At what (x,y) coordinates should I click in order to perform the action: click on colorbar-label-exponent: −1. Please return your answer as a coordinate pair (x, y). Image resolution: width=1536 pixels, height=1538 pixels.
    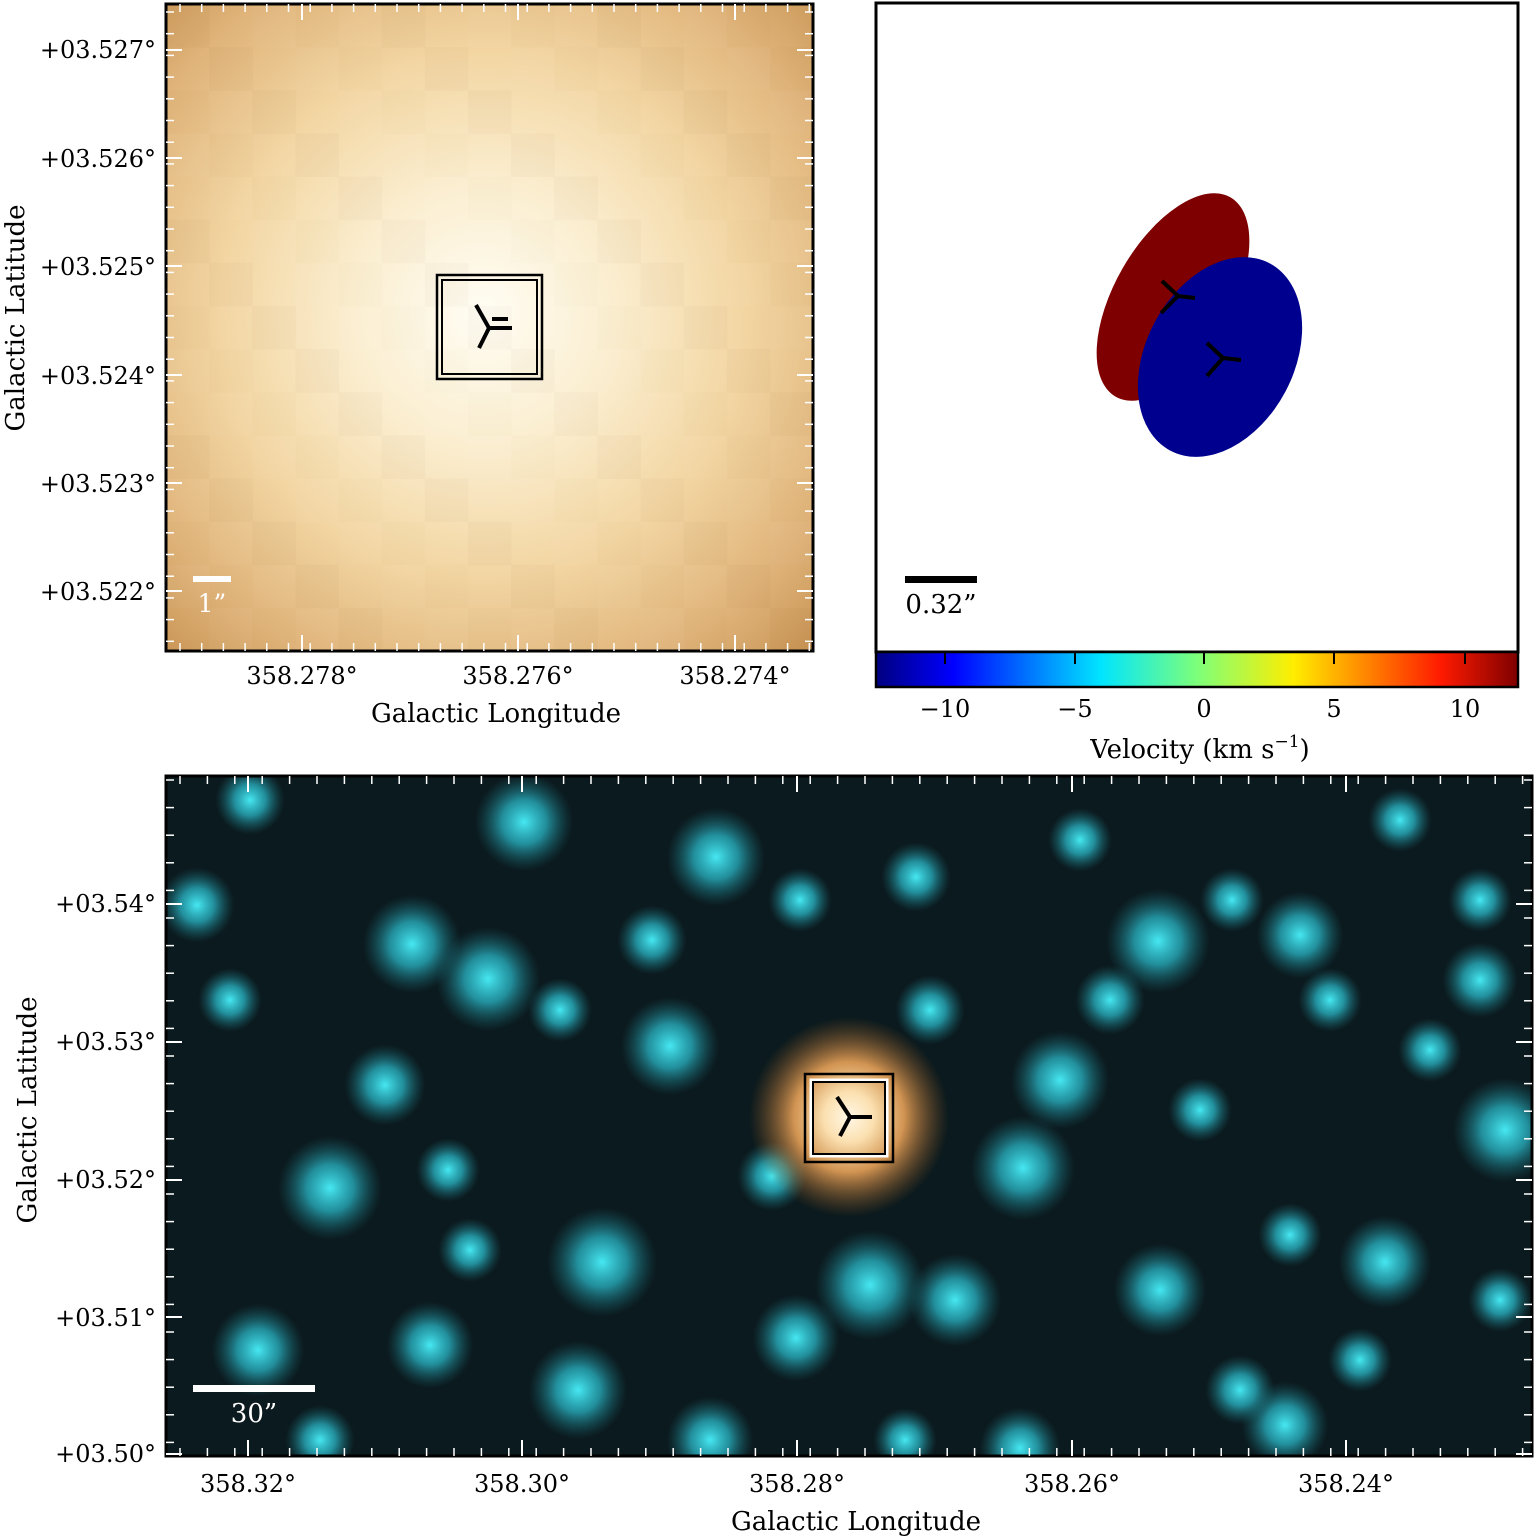
    Looking at the image, I should click on (1286, 742).